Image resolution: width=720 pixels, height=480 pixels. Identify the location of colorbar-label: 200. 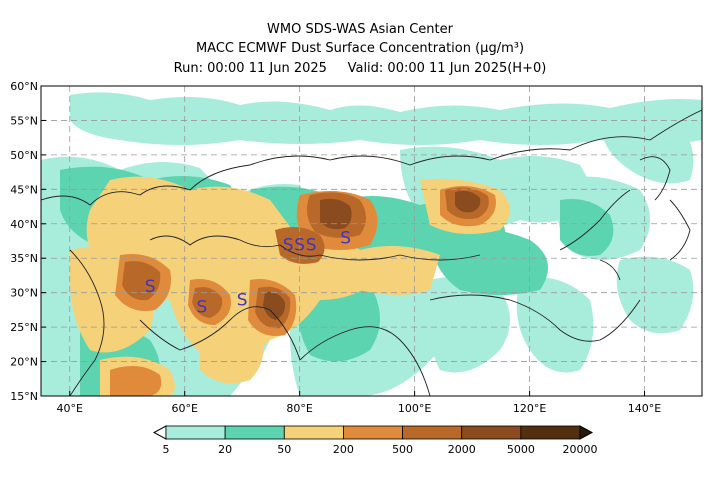
(343, 449).